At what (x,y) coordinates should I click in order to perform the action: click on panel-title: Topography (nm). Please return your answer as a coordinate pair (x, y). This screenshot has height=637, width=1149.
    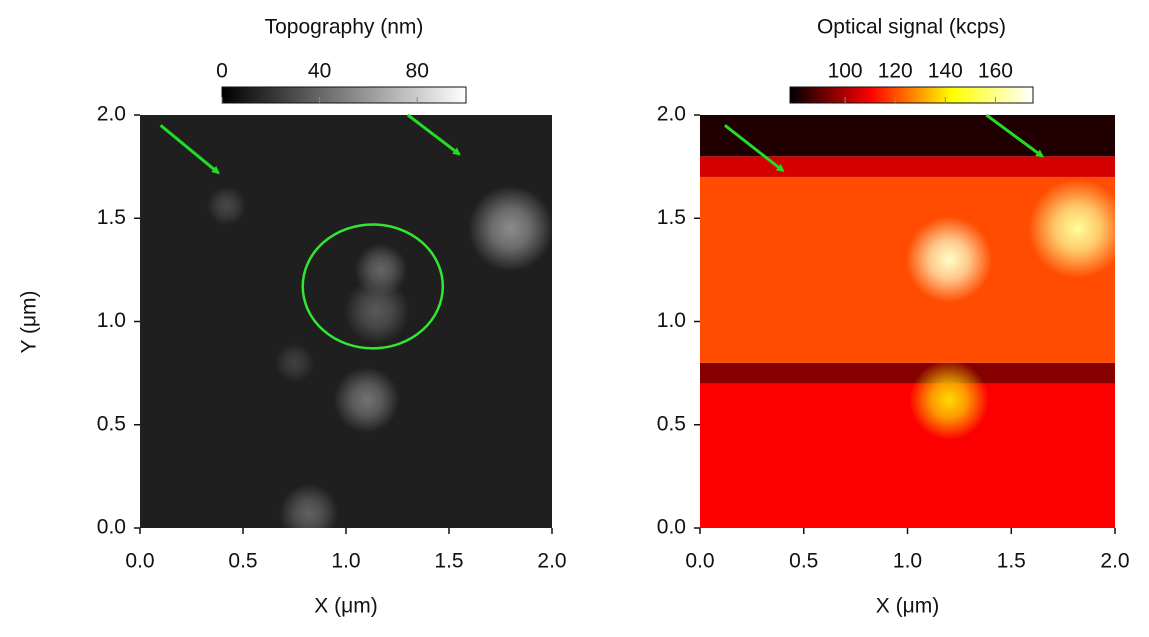
    Looking at the image, I should click on (344, 27).